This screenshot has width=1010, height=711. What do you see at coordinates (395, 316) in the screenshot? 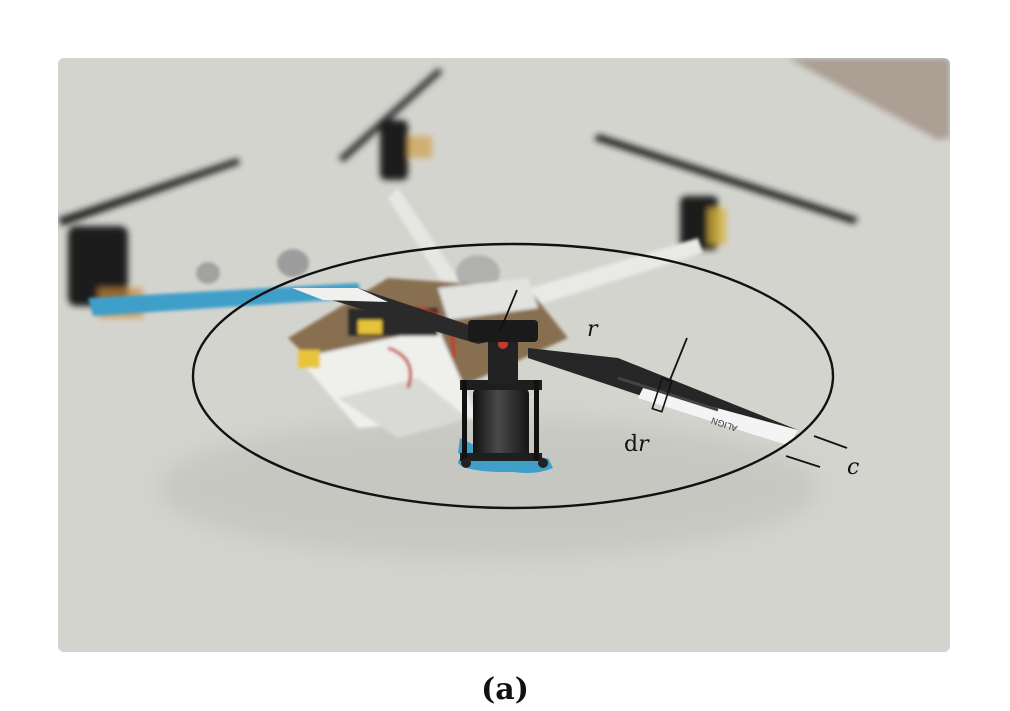
I see `front-blade-left` at bounding box center [395, 316].